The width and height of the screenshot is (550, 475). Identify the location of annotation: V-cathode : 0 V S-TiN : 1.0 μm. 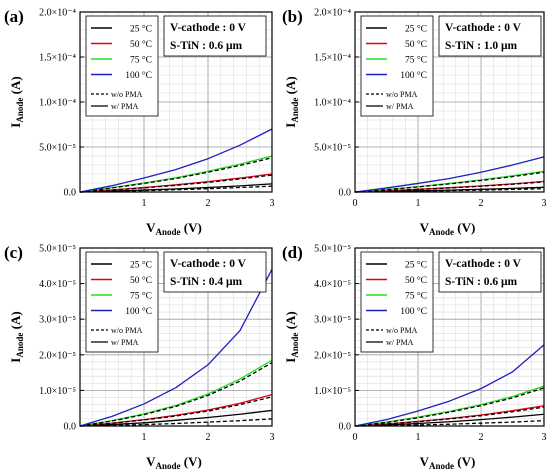
(490, 36).